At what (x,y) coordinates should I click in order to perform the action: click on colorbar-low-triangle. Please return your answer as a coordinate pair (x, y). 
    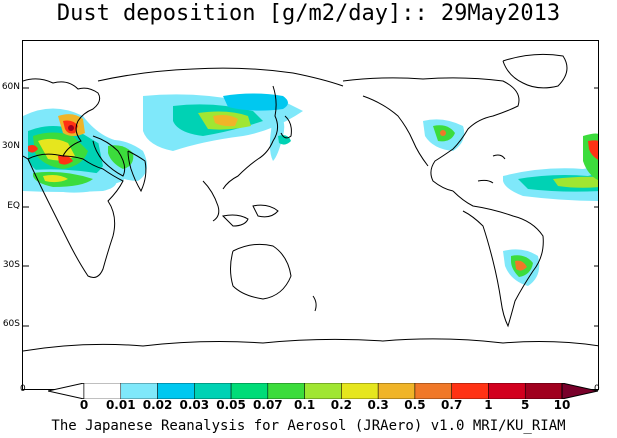
    Looking at the image, I should click on (66, 391).